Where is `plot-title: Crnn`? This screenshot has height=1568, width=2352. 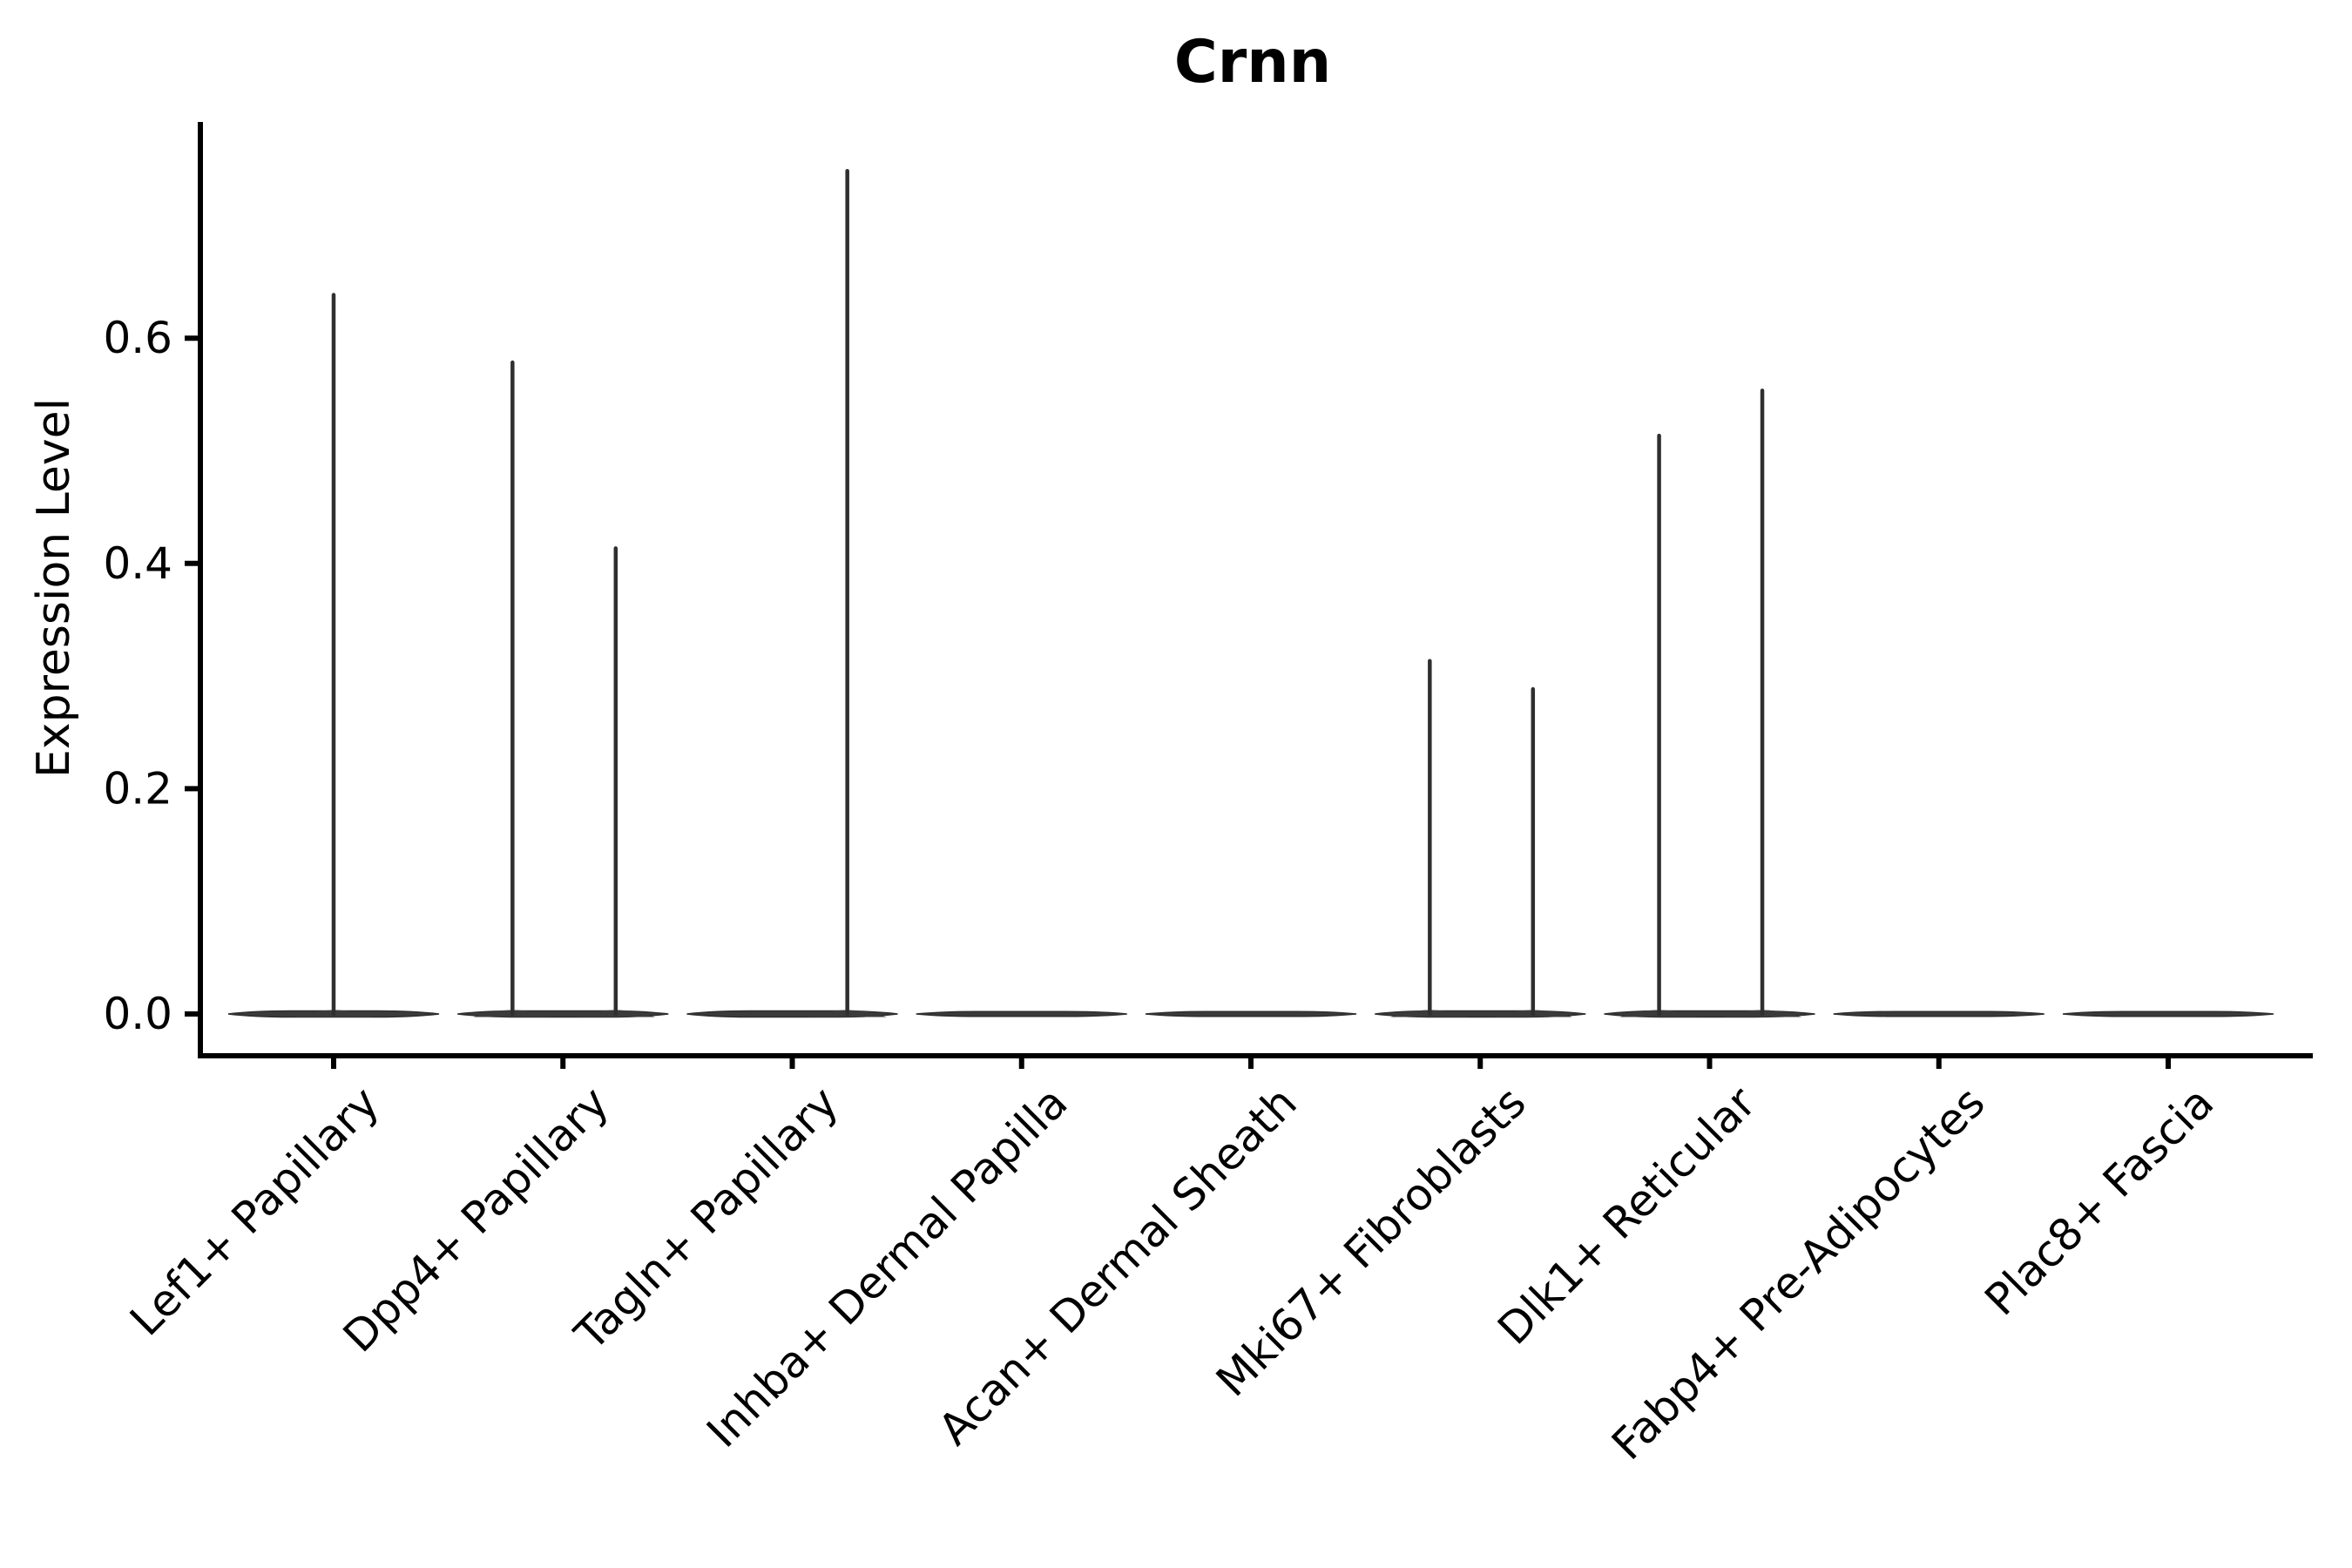
plot-title: Crnn is located at coordinates (1252, 62).